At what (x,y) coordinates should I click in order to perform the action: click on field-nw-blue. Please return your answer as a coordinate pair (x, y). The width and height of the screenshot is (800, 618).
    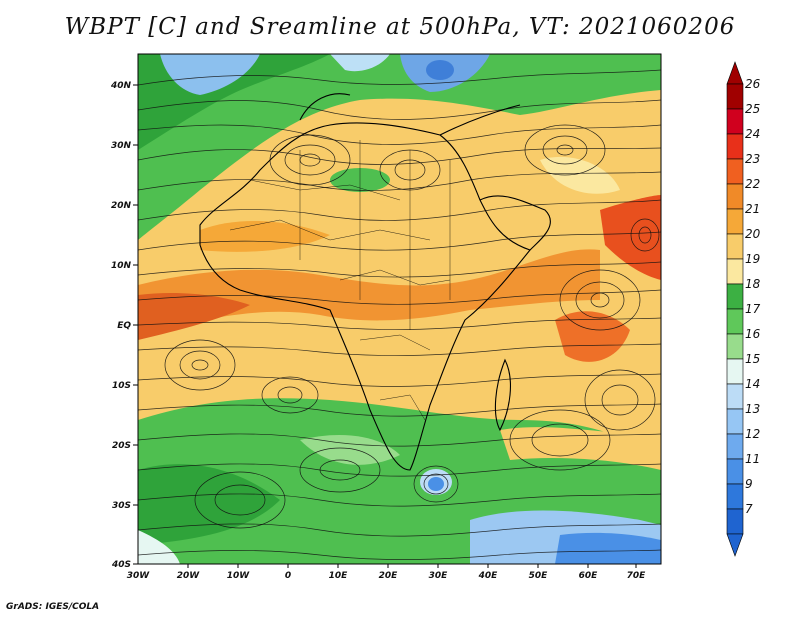
    Looking at the image, I should click on (210, 74).